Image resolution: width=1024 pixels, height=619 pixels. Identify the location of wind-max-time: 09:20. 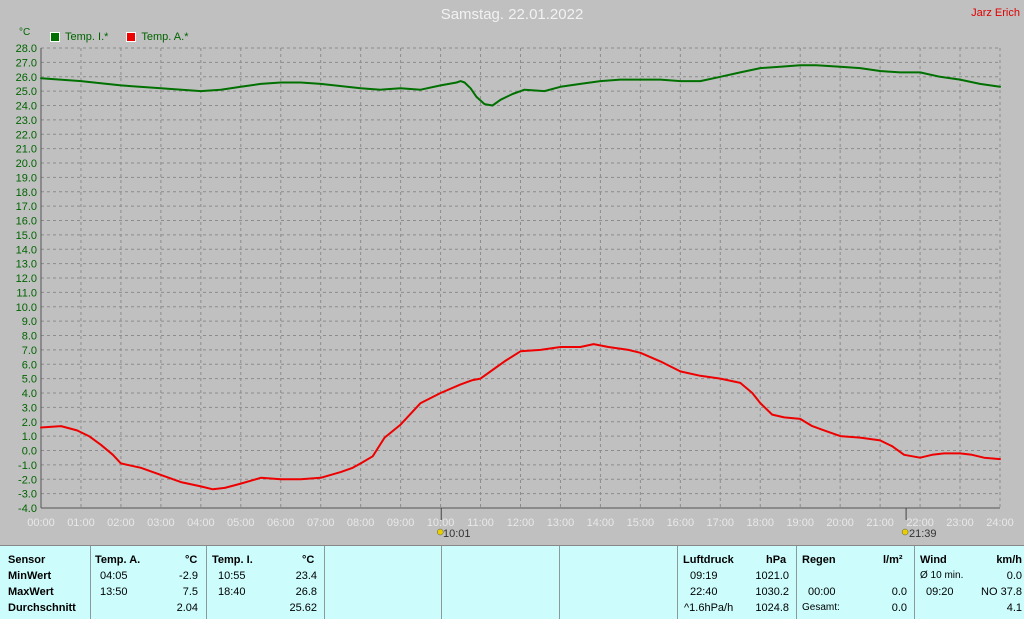
(940, 592).